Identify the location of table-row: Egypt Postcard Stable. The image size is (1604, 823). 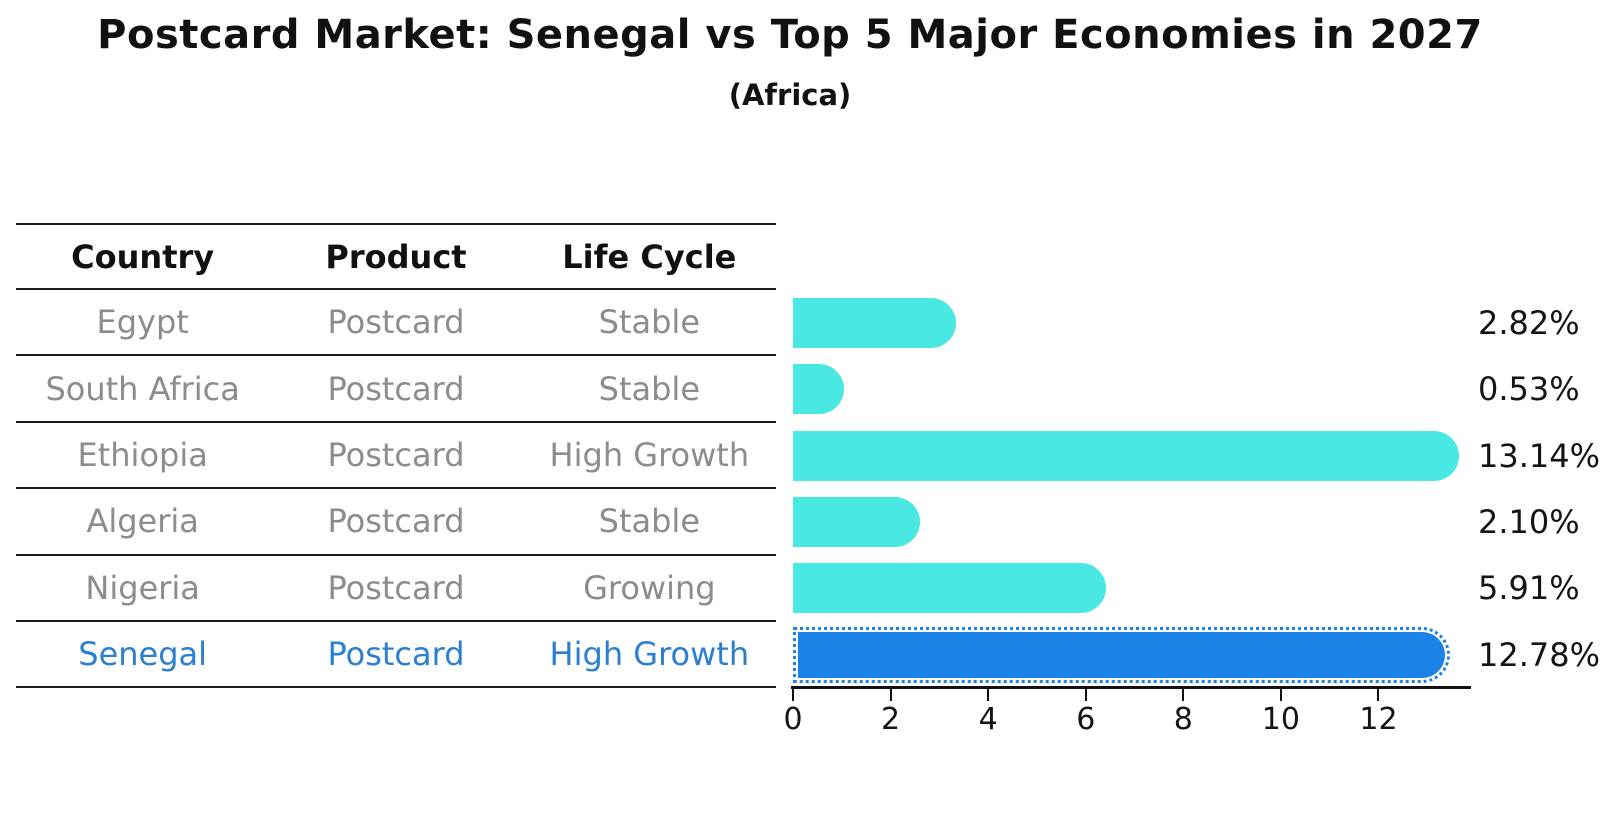
(396, 323).